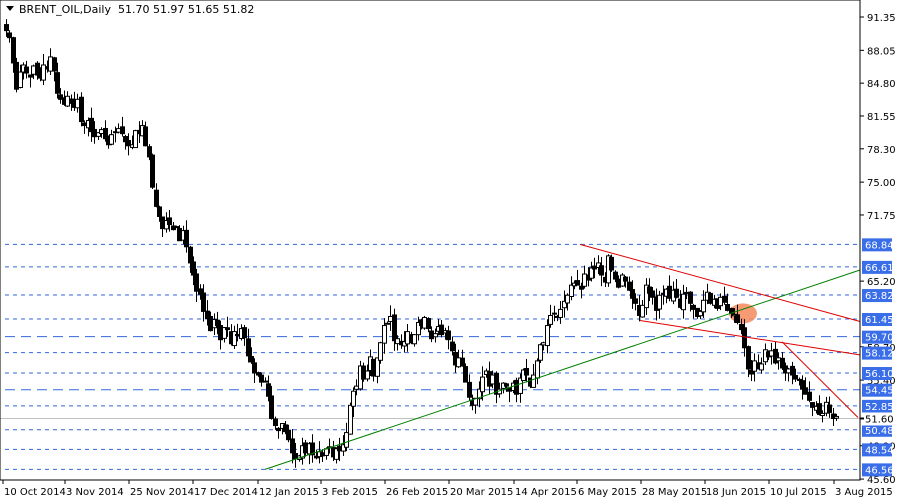  I want to click on price-tick: 84.80, so click(881, 84).